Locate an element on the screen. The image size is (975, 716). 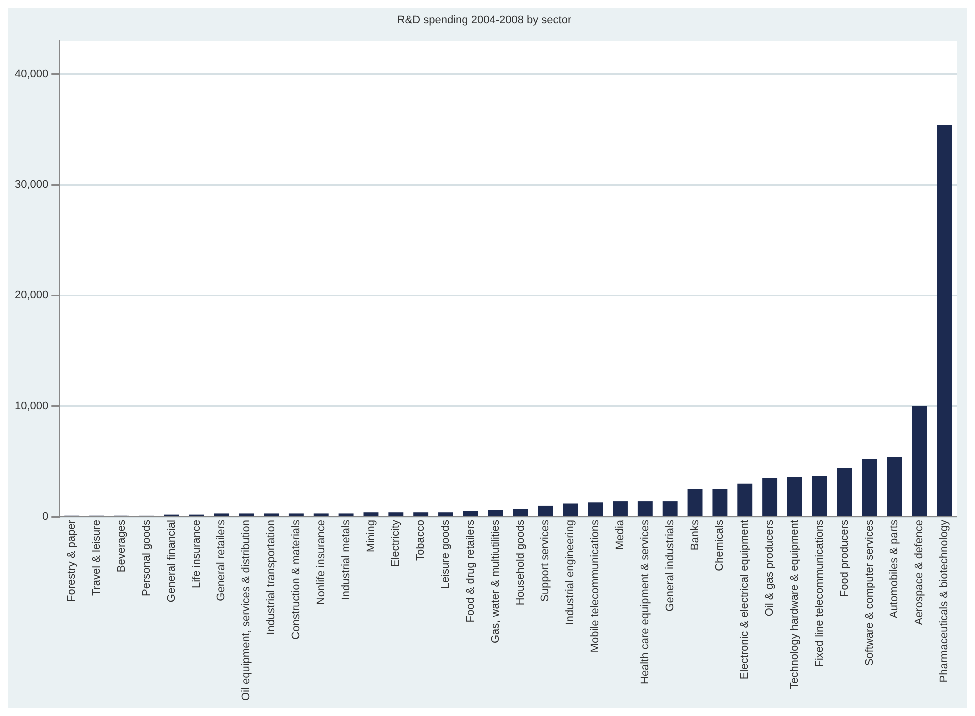
x-tick-label: Software & computer services is located at coordinates (870, 593).